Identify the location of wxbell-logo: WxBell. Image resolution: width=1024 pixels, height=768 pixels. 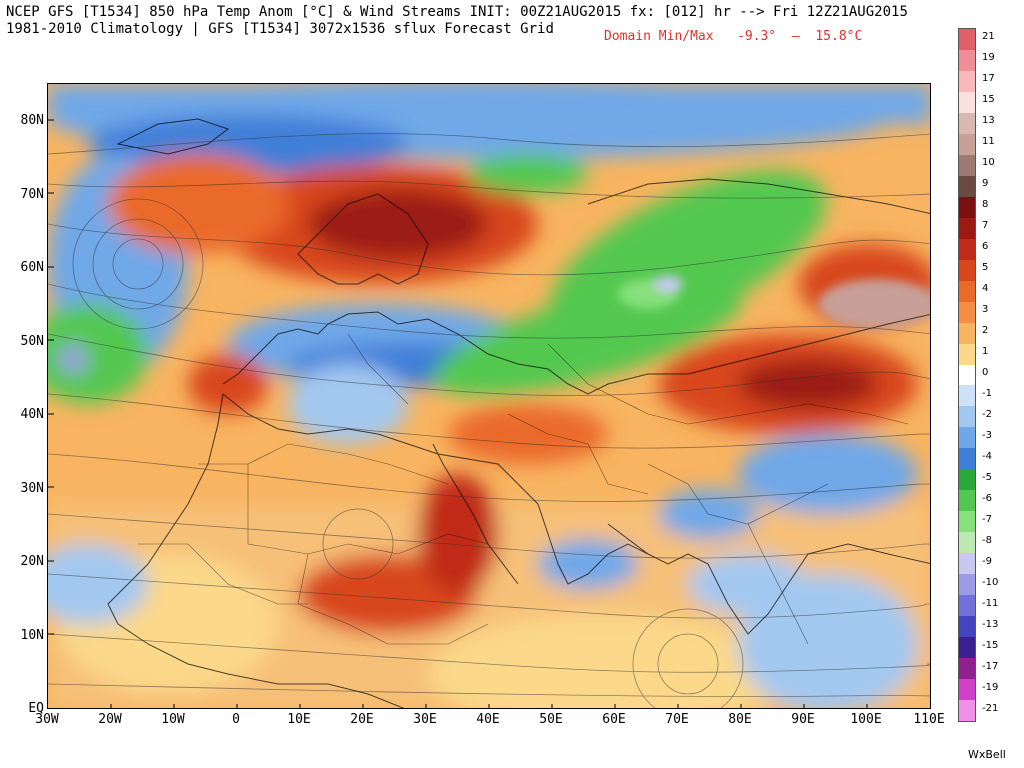
(987, 754).